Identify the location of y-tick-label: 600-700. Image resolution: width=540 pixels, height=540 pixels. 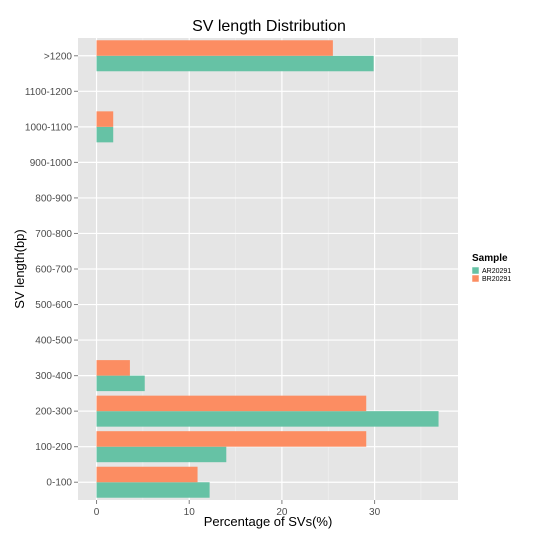
(53, 270).